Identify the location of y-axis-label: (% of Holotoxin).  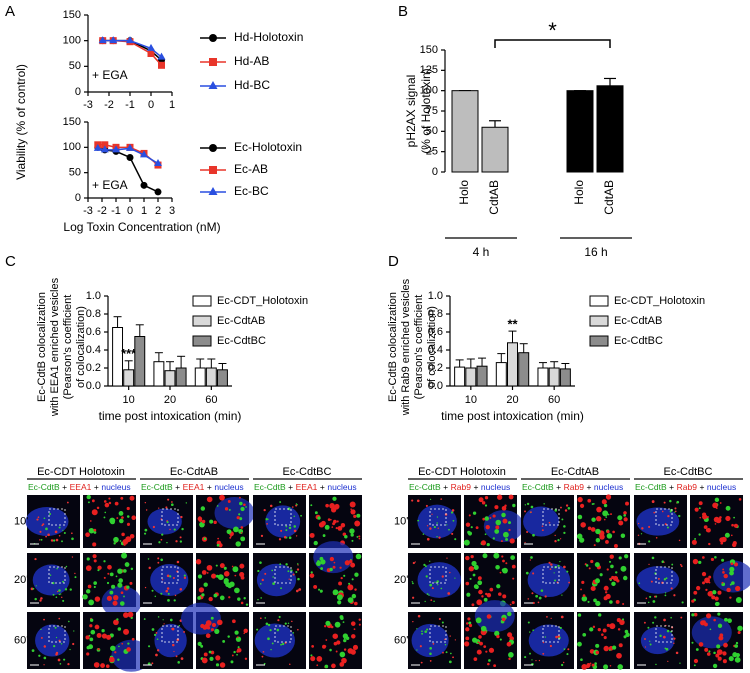
(426, 110).